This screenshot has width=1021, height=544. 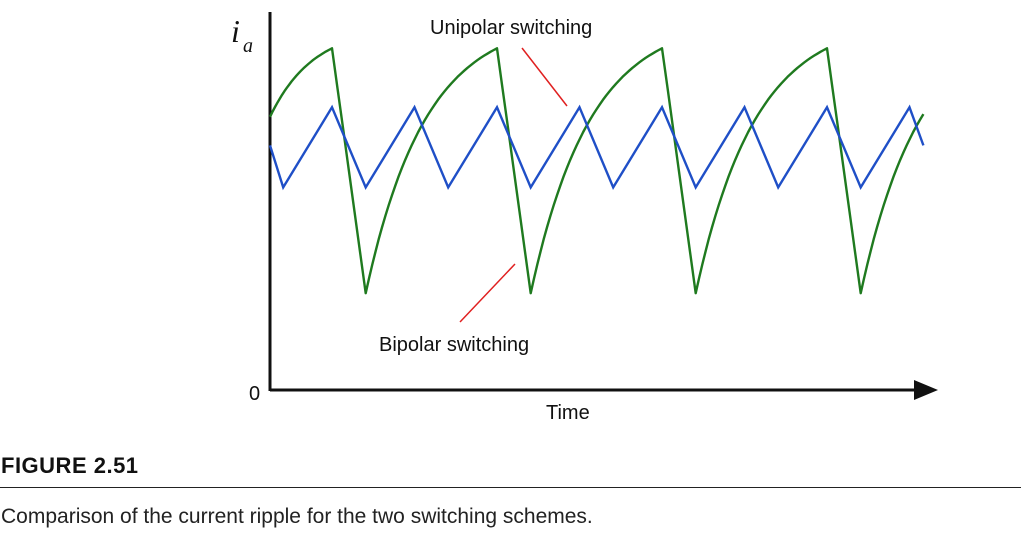 What do you see at coordinates (248, 46) in the screenshot?
I see `y-axis-label-subscript: a` at bounding box center [248, 46].